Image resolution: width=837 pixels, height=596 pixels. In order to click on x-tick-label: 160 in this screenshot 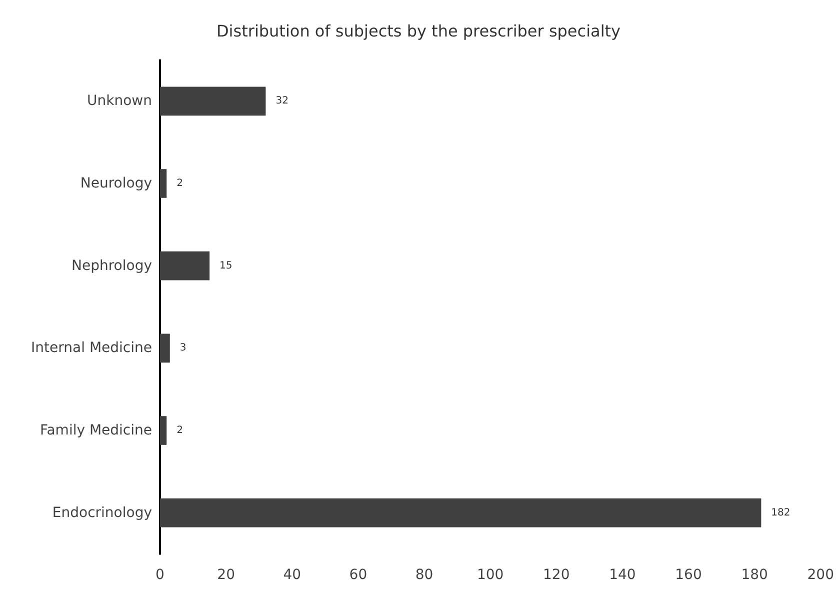, I will do `click(688, 575)`.